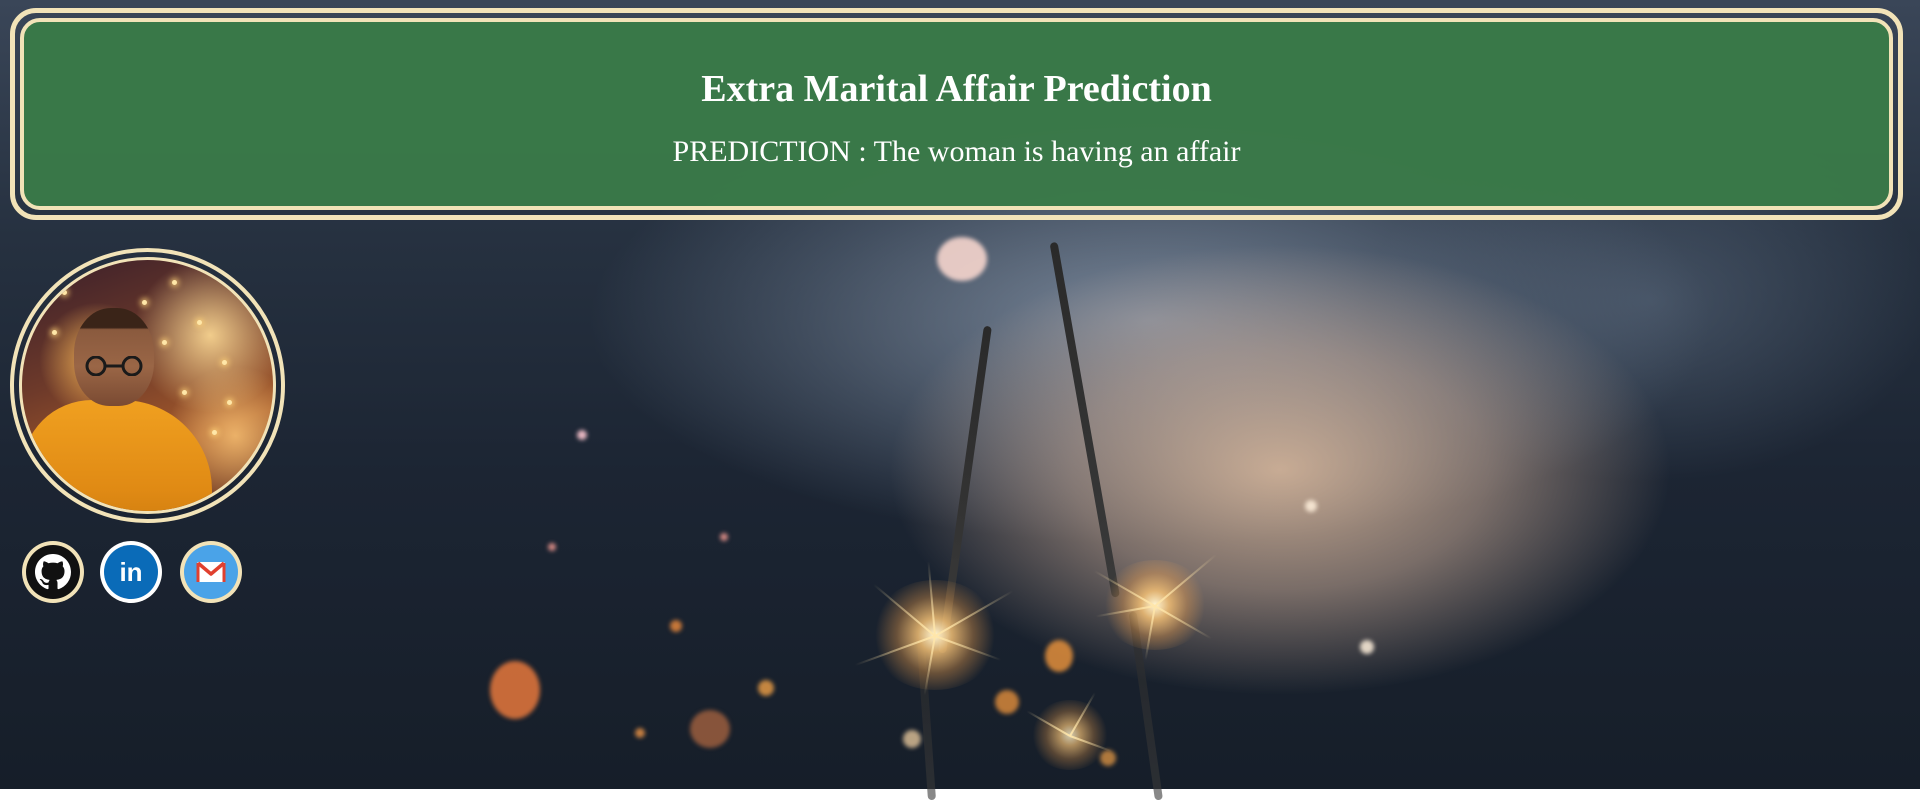 The height and width of the screenshot is (801, 1920). I want to click on gmail-icon, so click(211, 572).